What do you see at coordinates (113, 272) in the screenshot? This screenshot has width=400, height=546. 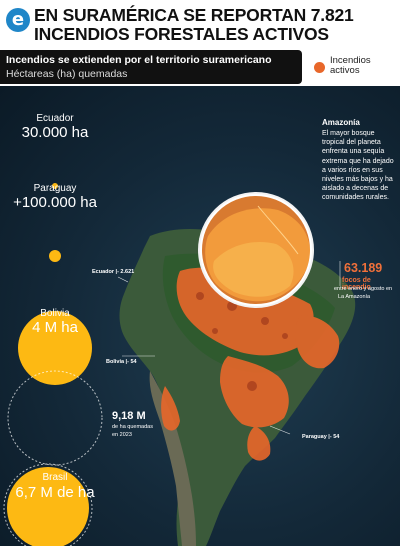 I see `map-tag-ecuador: Ecuador |- 2.621` at bounding box center [113, 272].